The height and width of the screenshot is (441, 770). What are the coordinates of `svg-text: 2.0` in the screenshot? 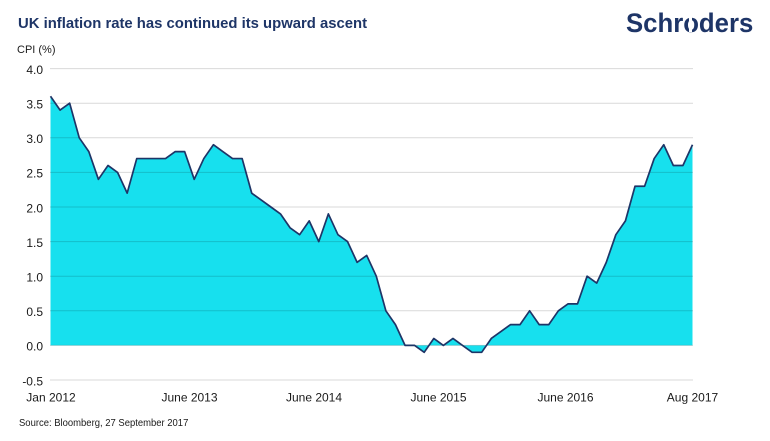 It's located at (34, 208).